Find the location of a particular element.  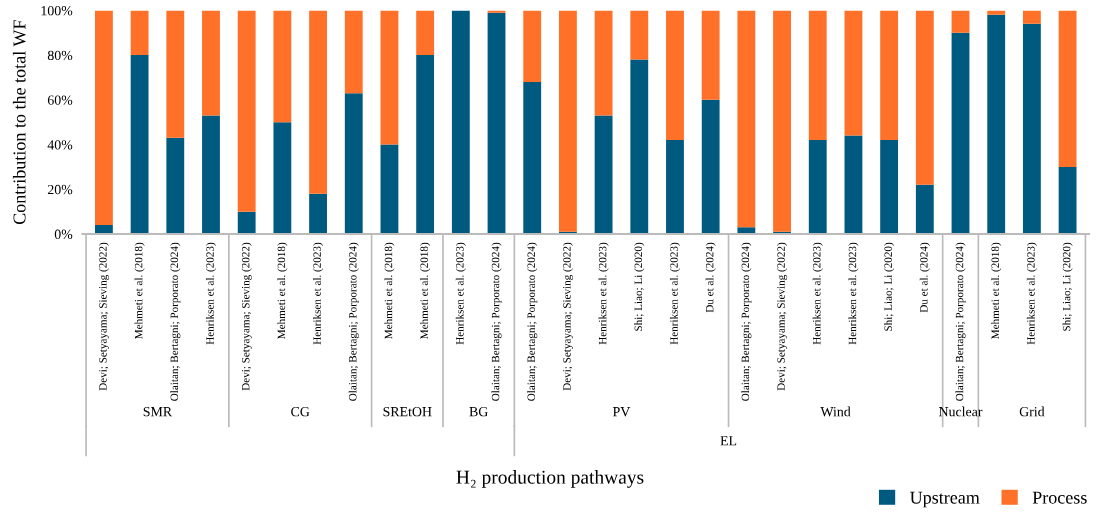

y-axis-title: Contribution to the total WF is located at coordinates (19, 122).